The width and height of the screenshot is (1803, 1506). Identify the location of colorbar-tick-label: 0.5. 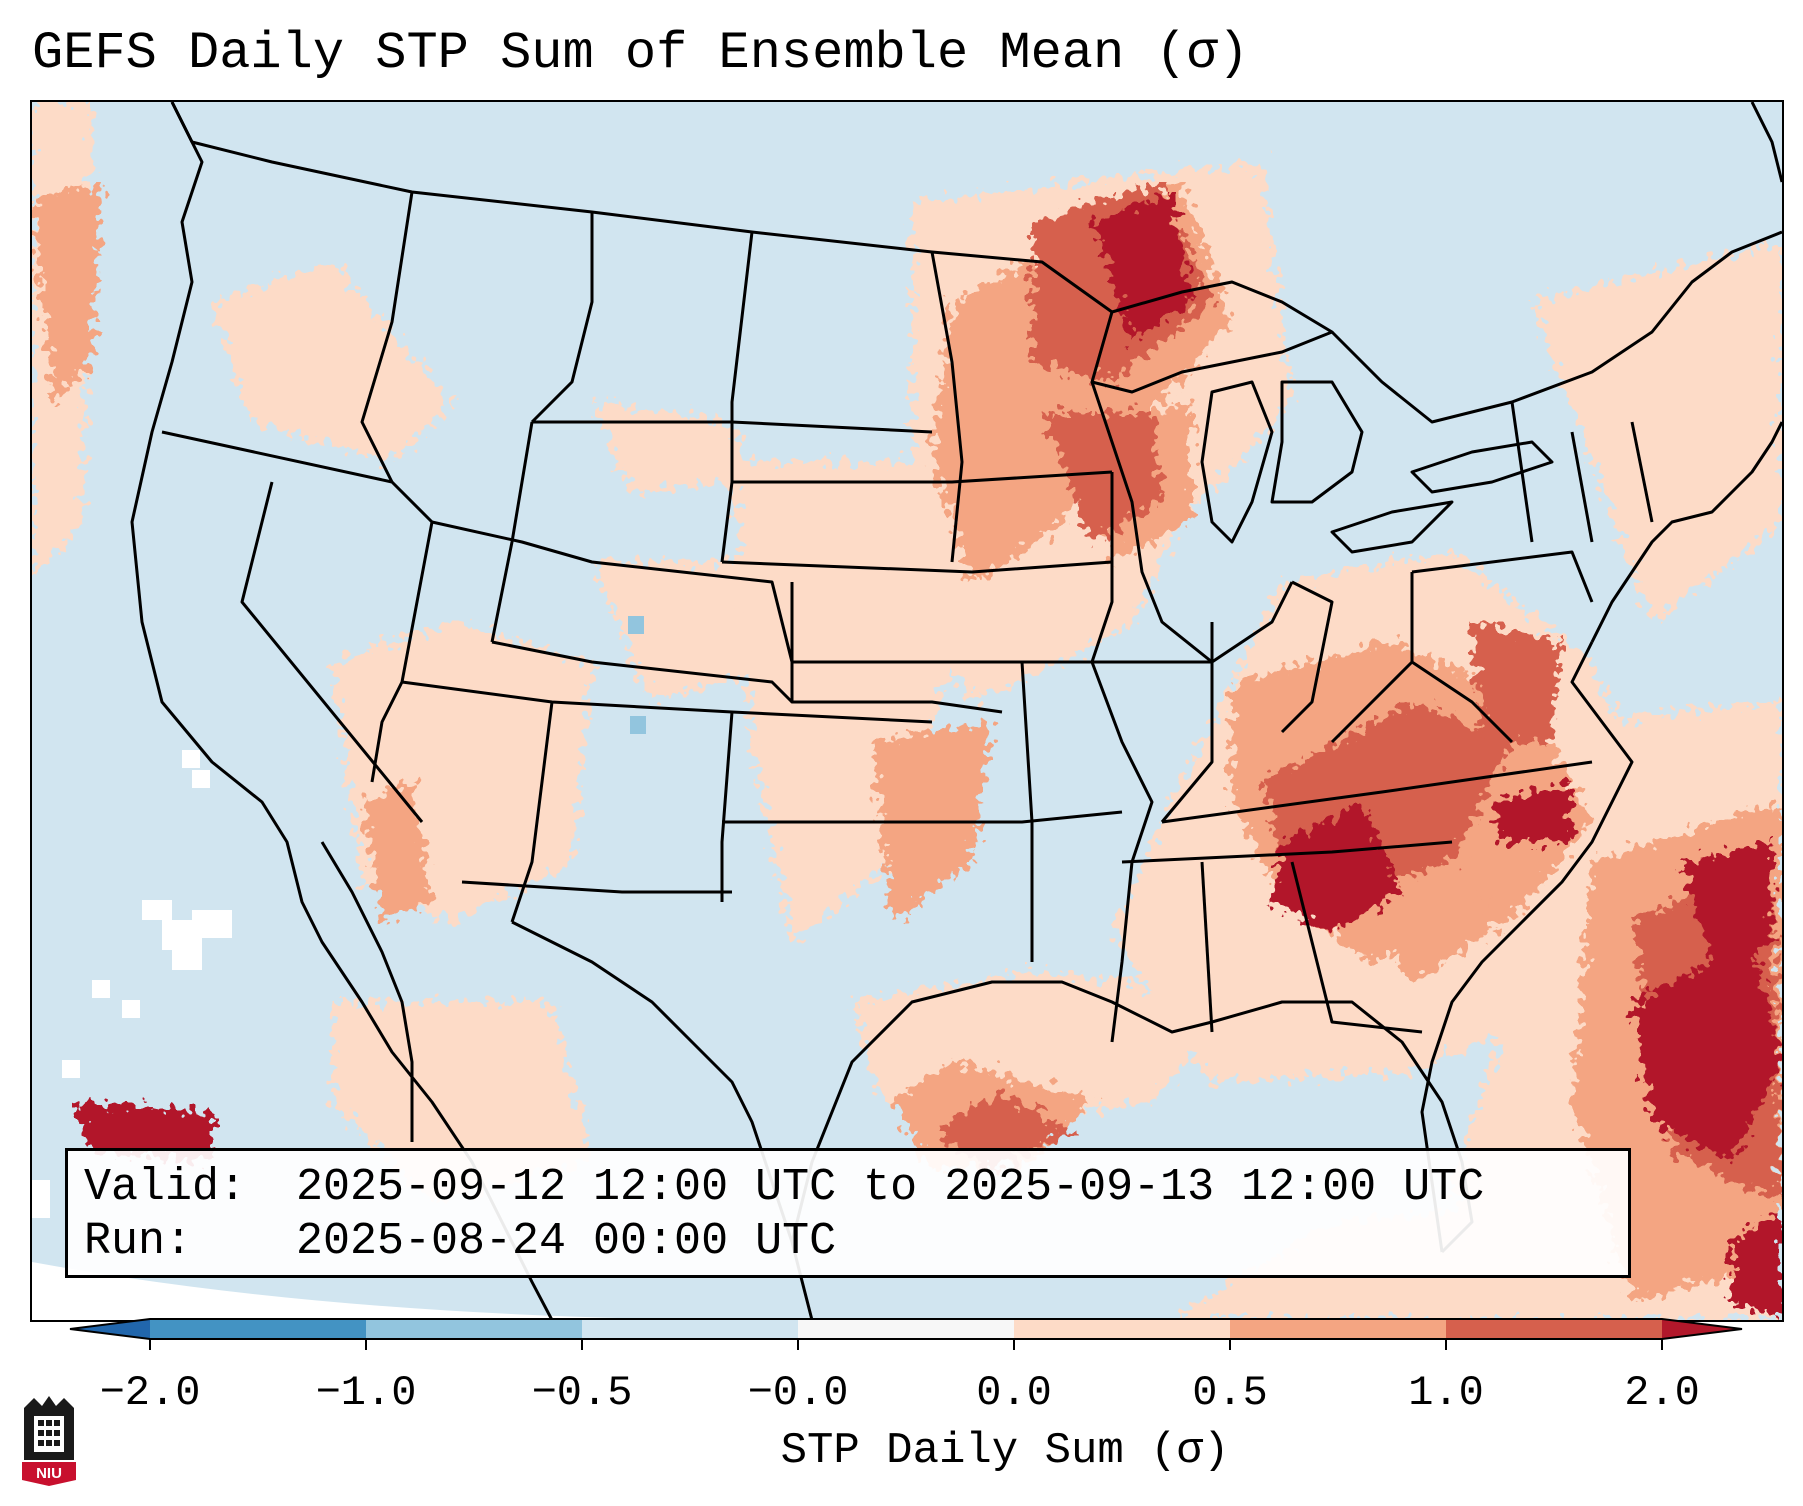
(1230, 1393).